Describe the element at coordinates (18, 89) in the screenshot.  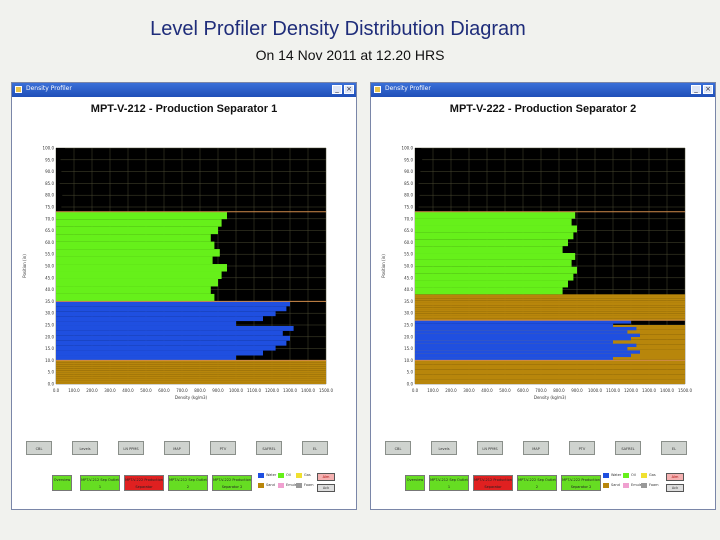
I see `app-icon` at that location.